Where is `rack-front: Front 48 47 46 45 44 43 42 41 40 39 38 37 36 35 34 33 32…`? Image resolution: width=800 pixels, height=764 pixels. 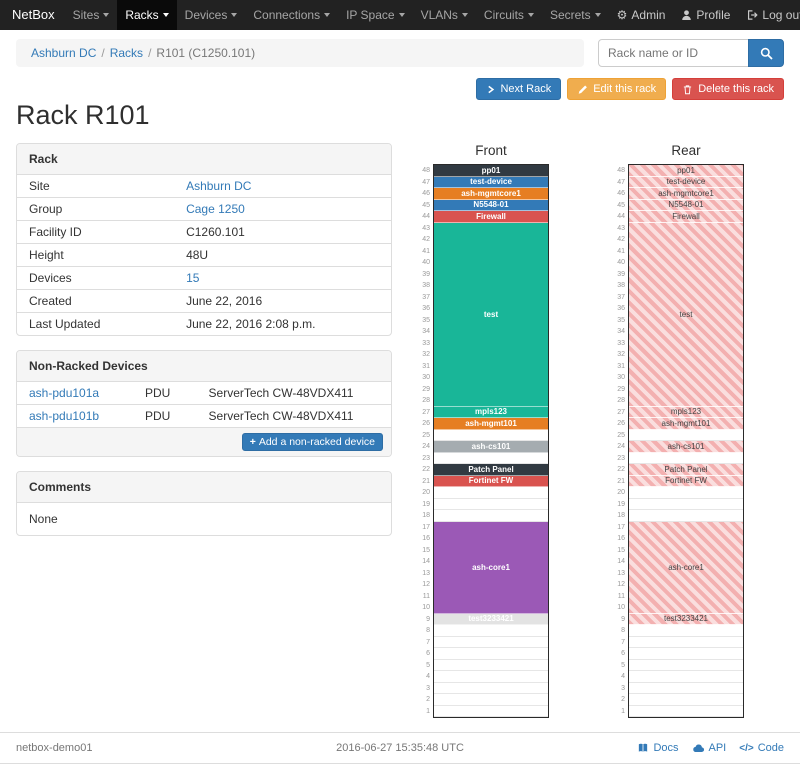 rack-front: Front 48 47 46 45 44 43 42 41 40 39 38 37 36 35 34 33 32… is located at coordinates (483, 430).